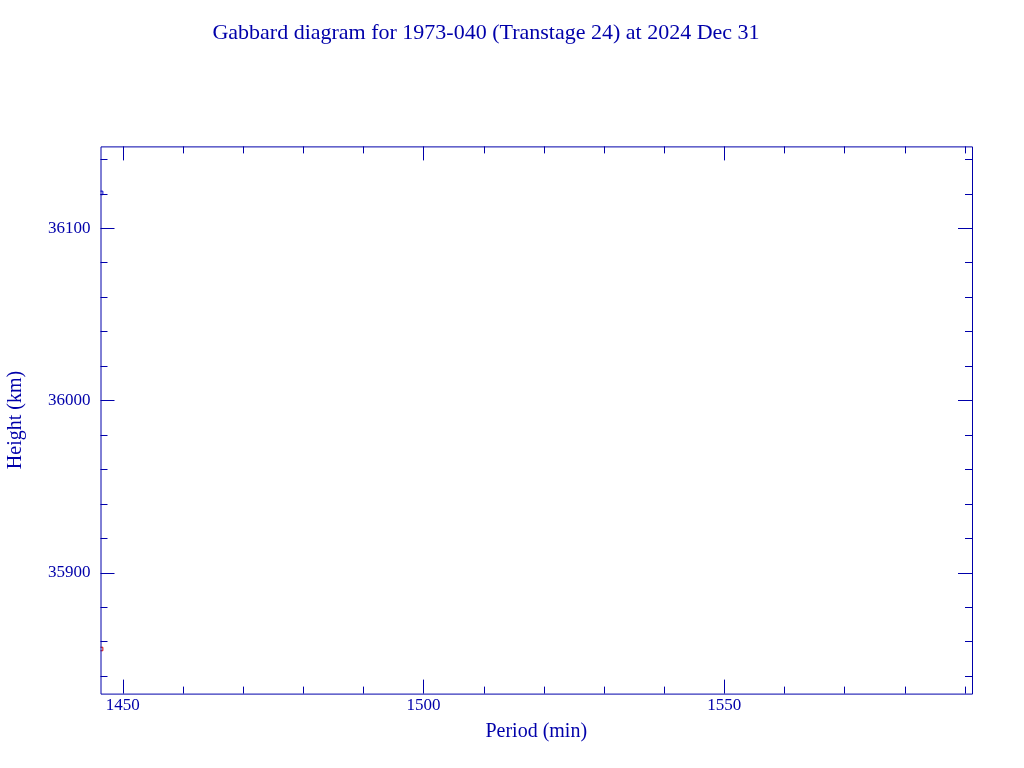 The width and height of the screenshot is (1024, 768). I want to click on x-tick-label: 1450, so click(122, 705).